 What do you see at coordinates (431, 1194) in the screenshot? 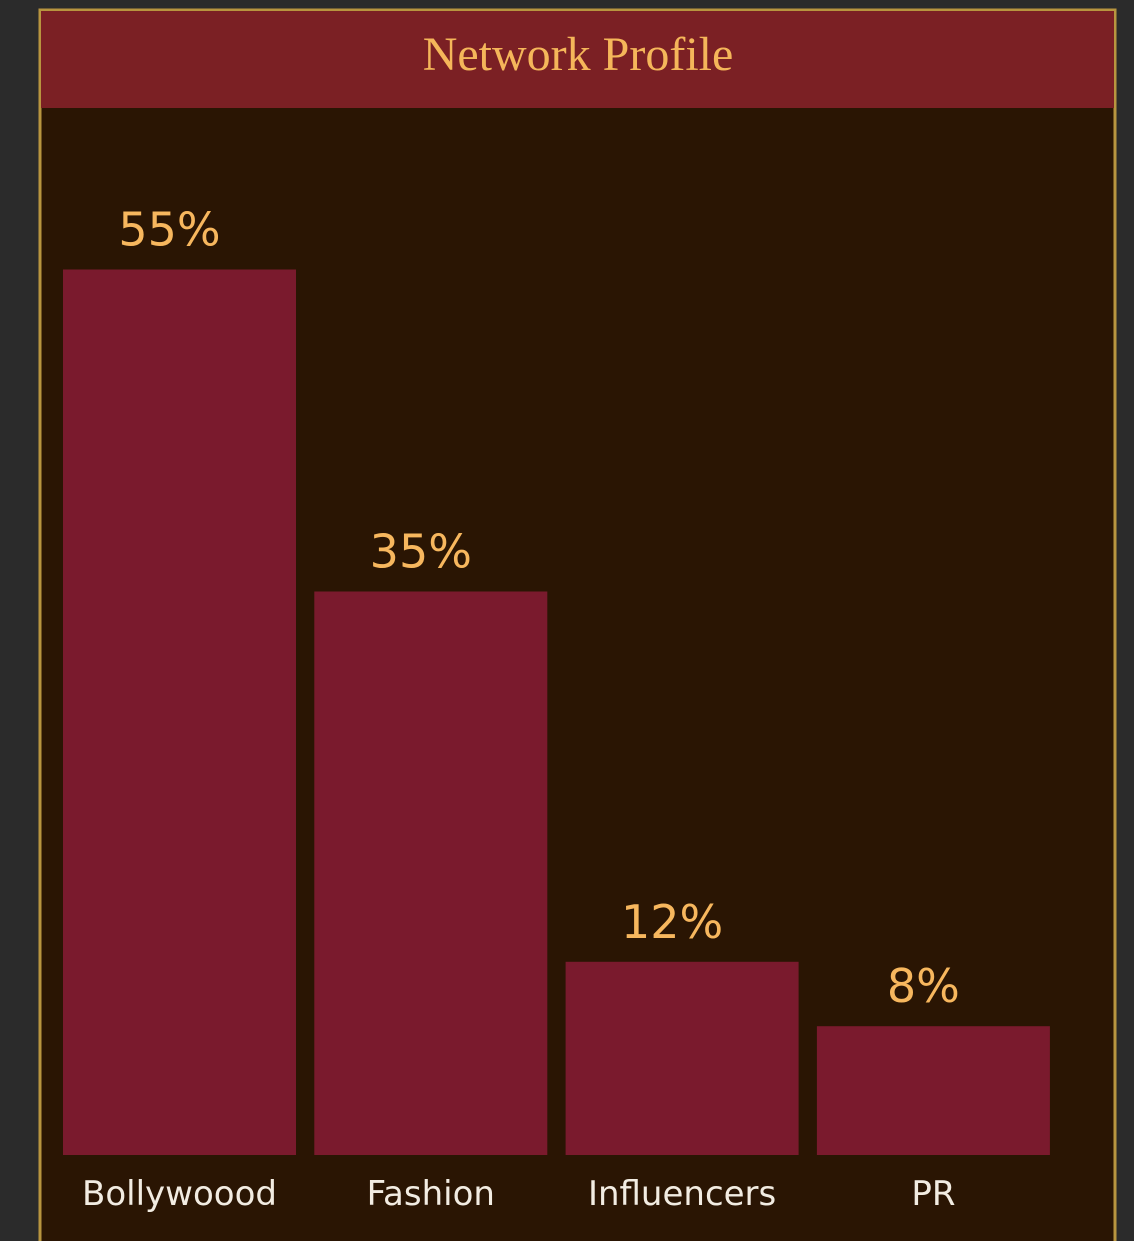
I see `x-tick-label: Fashion` at bounding box center [431, 1194].